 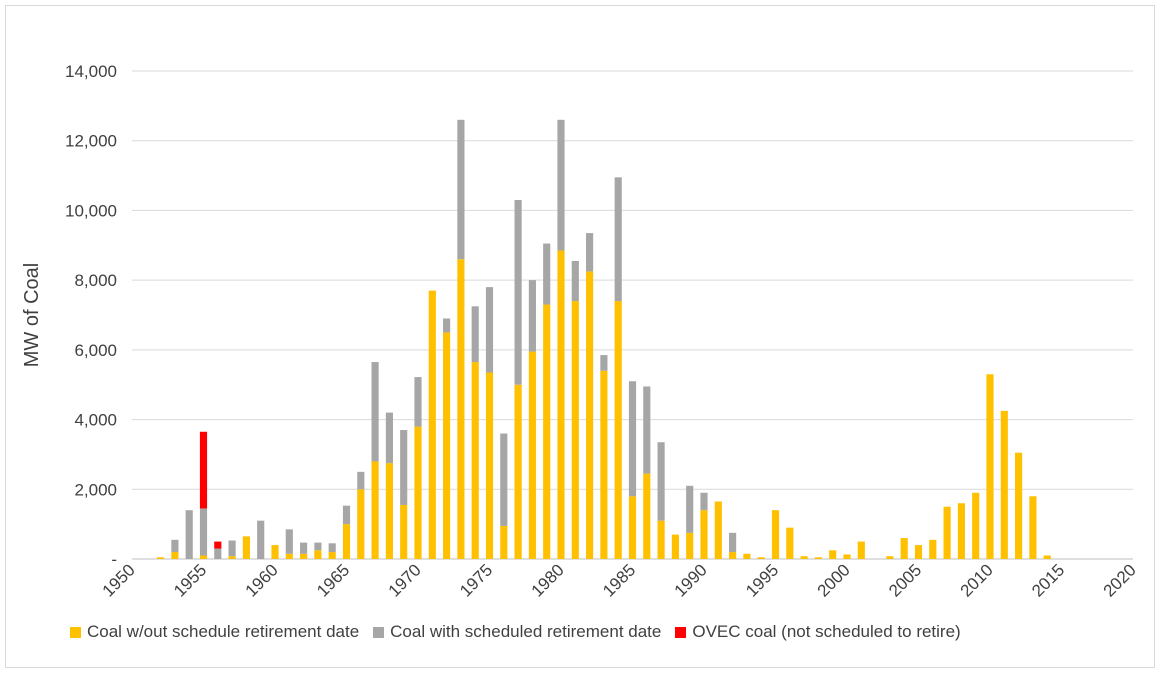 What do you see at coordinates (223, 631) in the screenshot?
I see `legend-label-no-schedule: Coal w/out schedule retirement date` at bounding box center [223, 631].